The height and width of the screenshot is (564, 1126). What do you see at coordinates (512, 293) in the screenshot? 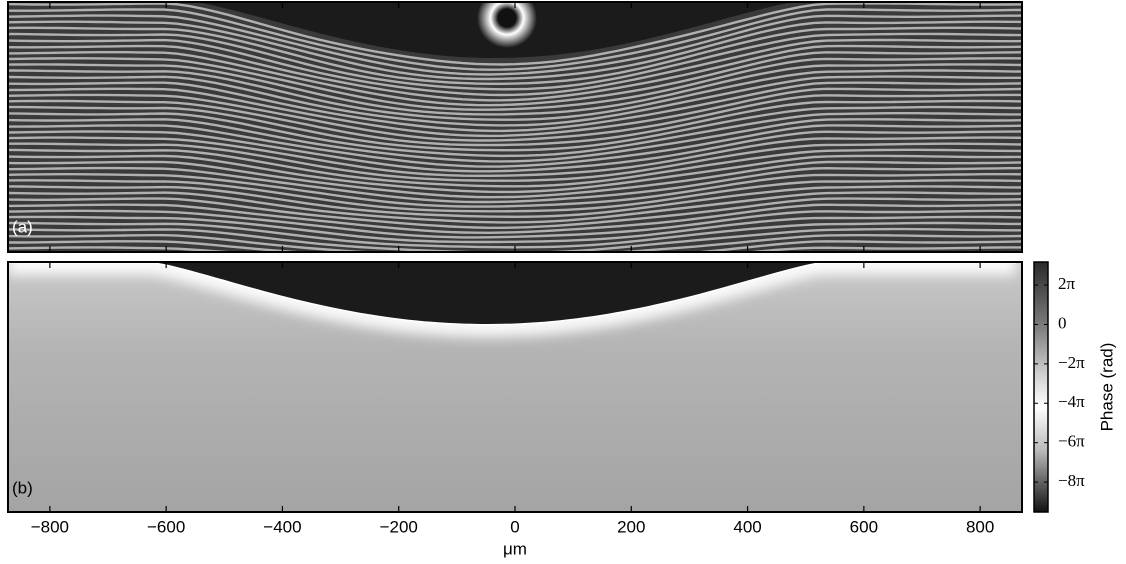
I see `dark-region` at bounding box center [512, 293].